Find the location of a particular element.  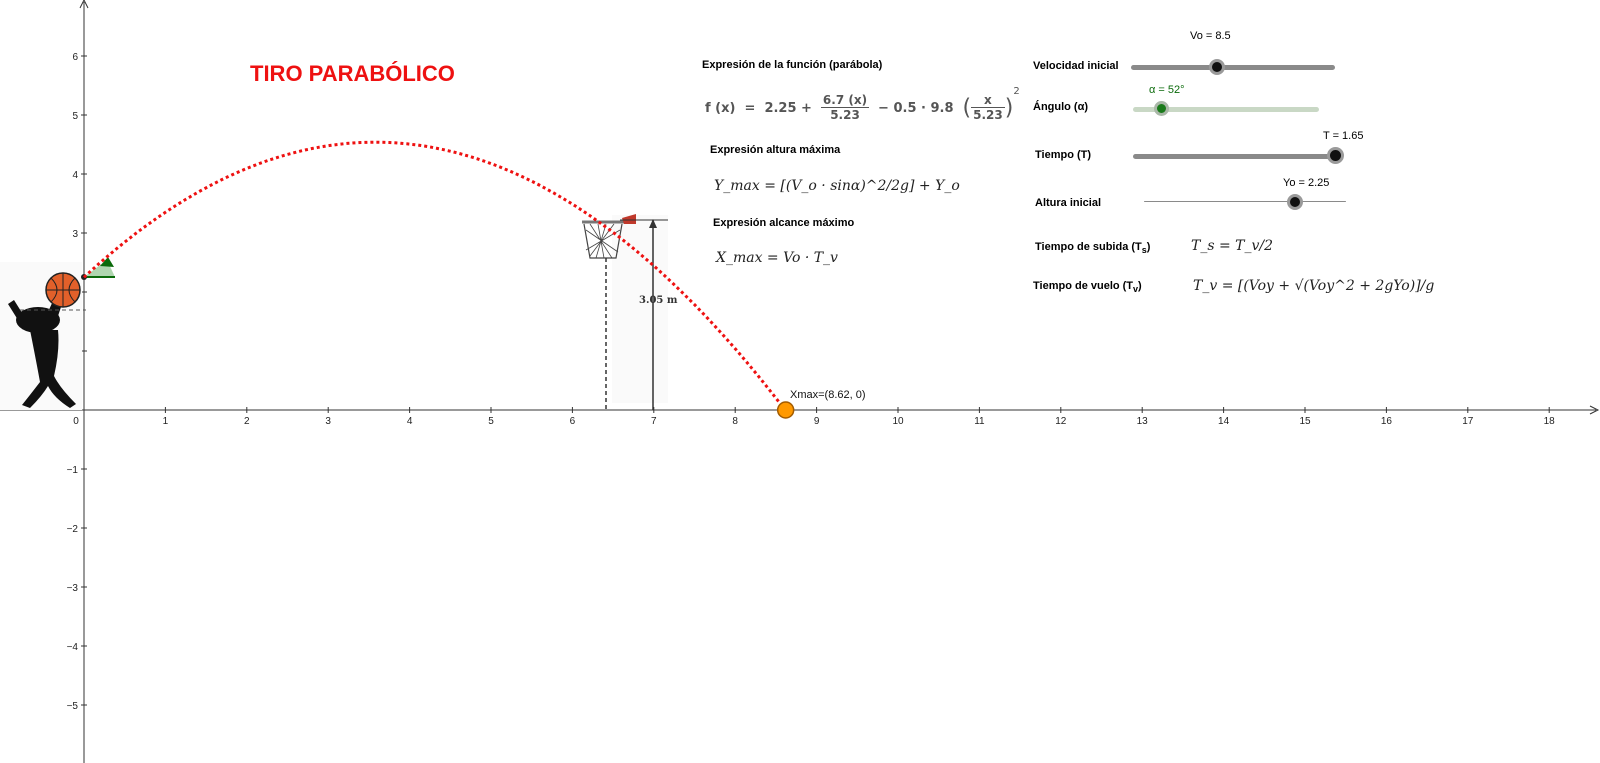

rise-time-label: Tiempo de subida (Ts) is located at coordinates (1092, 248).